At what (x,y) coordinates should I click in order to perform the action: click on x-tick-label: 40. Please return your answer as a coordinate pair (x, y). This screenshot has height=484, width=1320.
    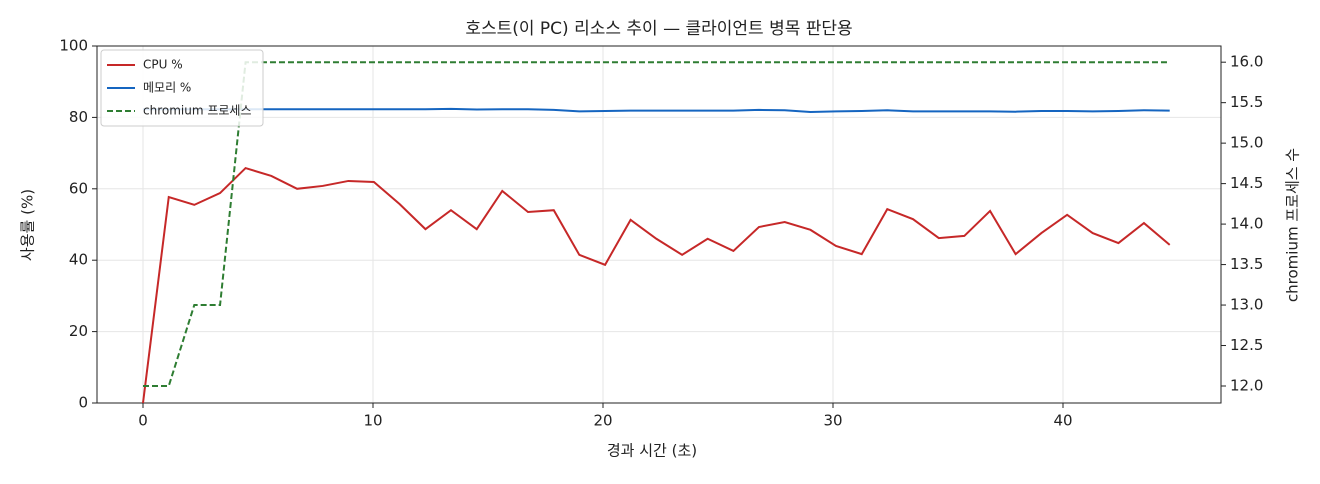
    Looking at the image, I should click on (1062, 421).